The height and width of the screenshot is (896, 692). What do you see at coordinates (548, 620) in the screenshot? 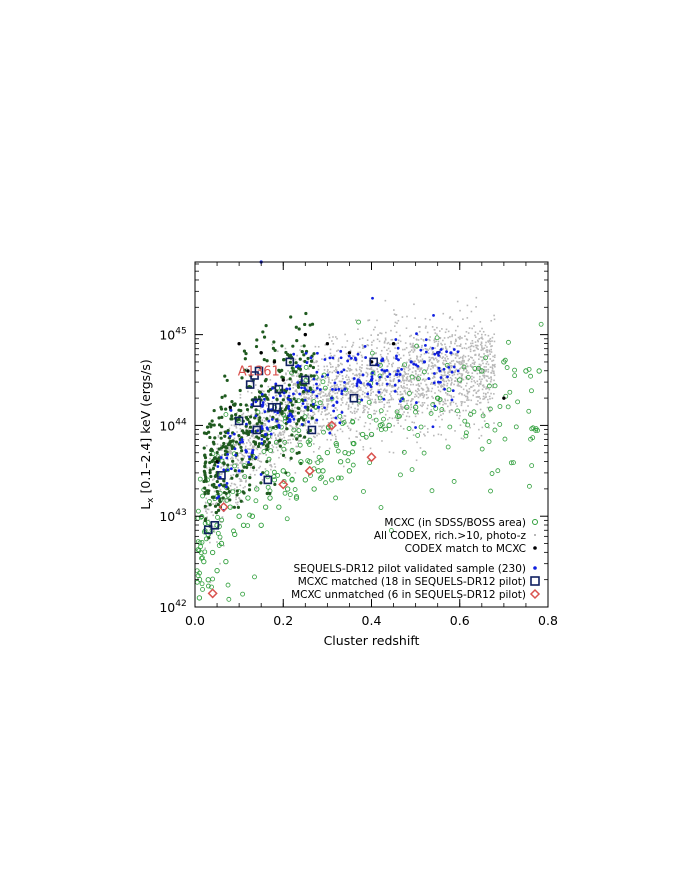
I see `x-tick-label: 0.8` at bounding box center [548, 620].